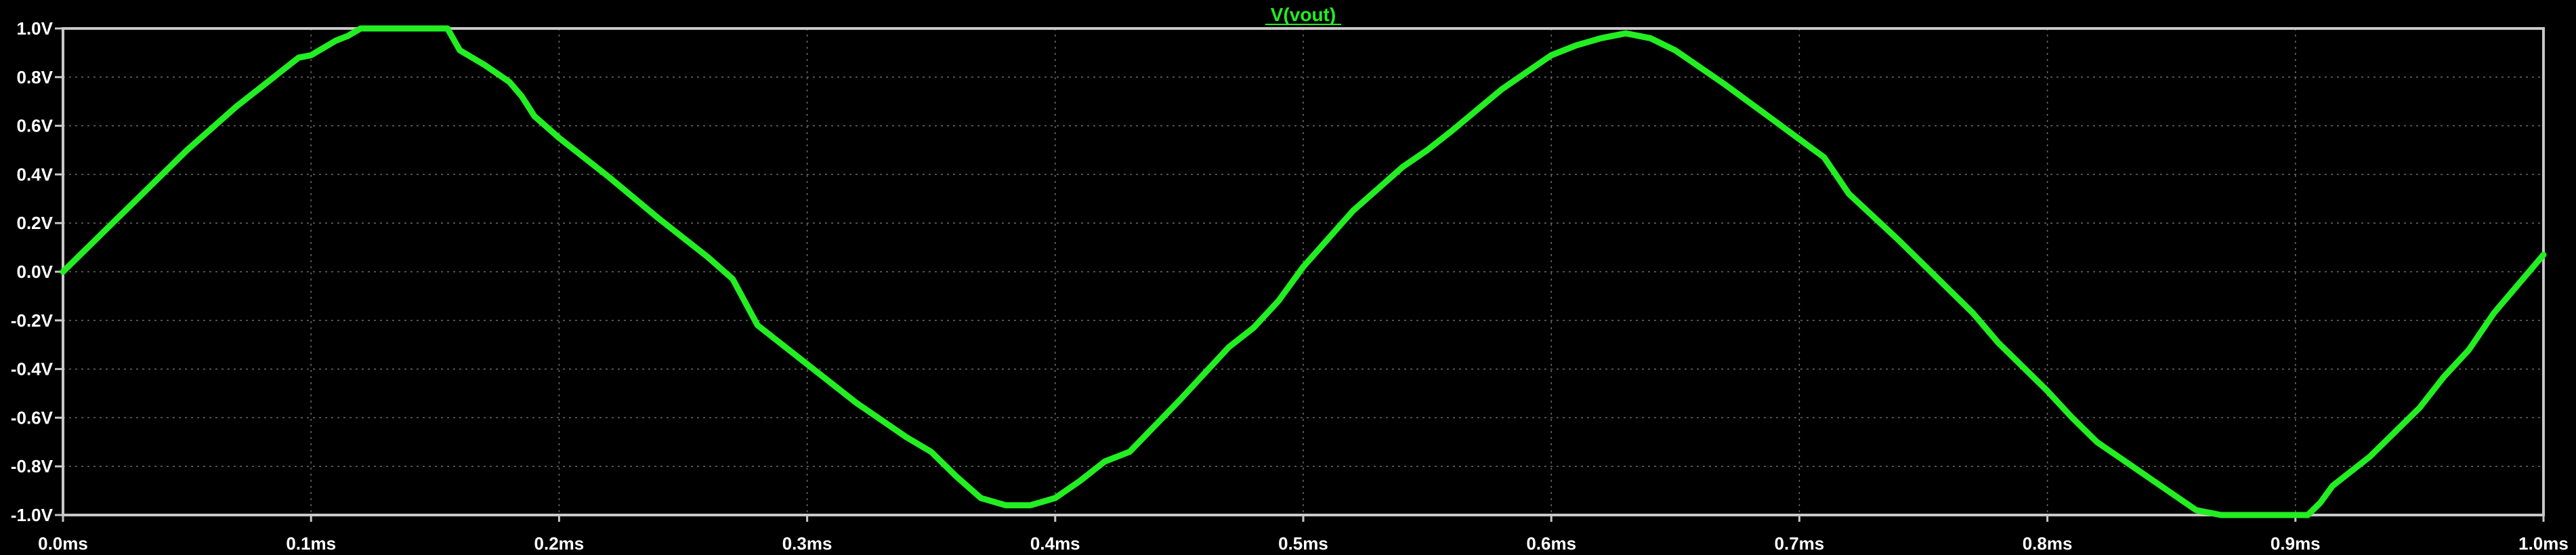 The width and height of the screenshot is (2576, 555). Describe the element at coordinates (63, 543) in the screenshot. I see `x-tick-label: 0.0ms` at that location.